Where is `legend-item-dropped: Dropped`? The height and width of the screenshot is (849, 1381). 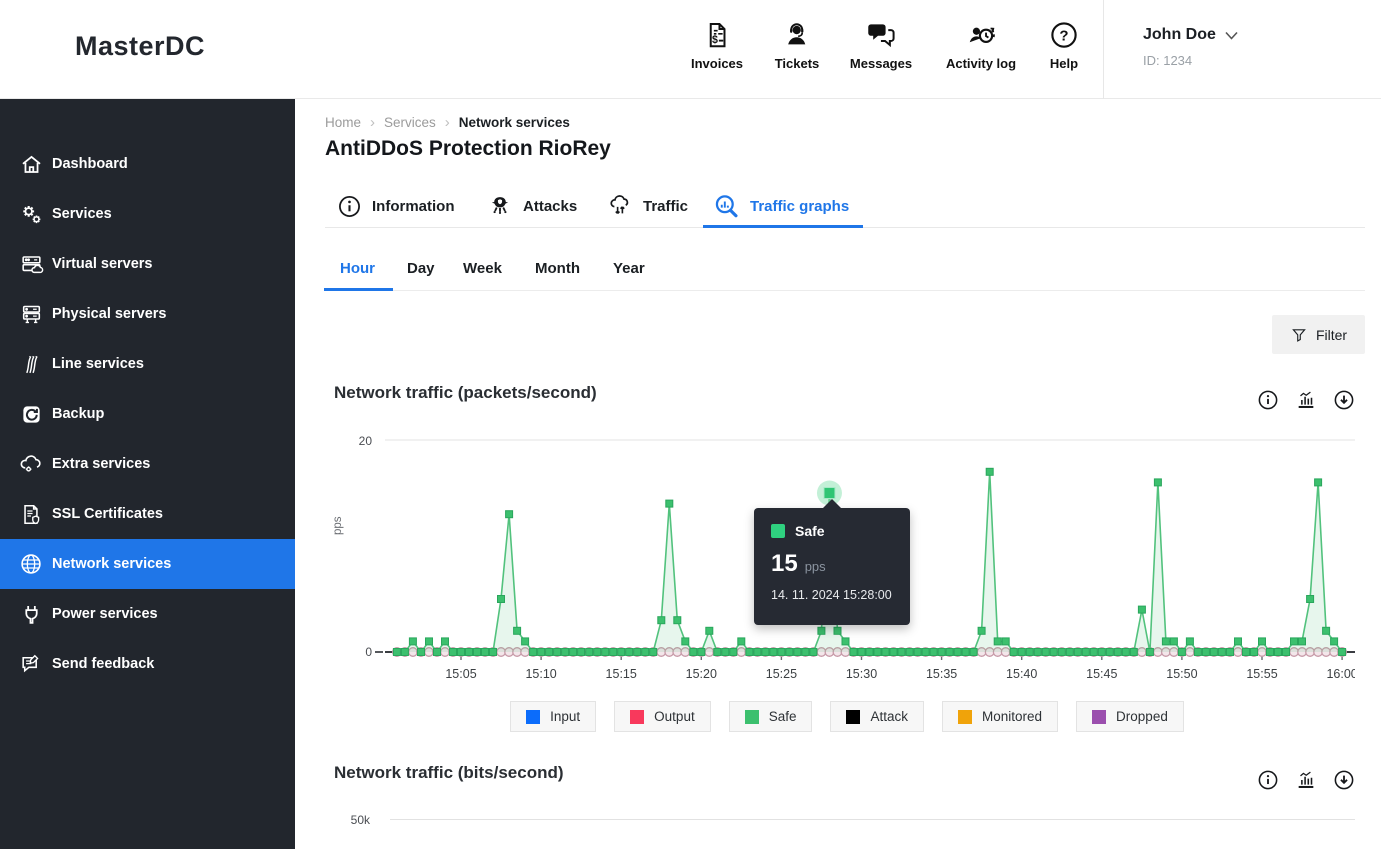
legend-item-dropped: Dropped is located at coordinates (1130, 716).